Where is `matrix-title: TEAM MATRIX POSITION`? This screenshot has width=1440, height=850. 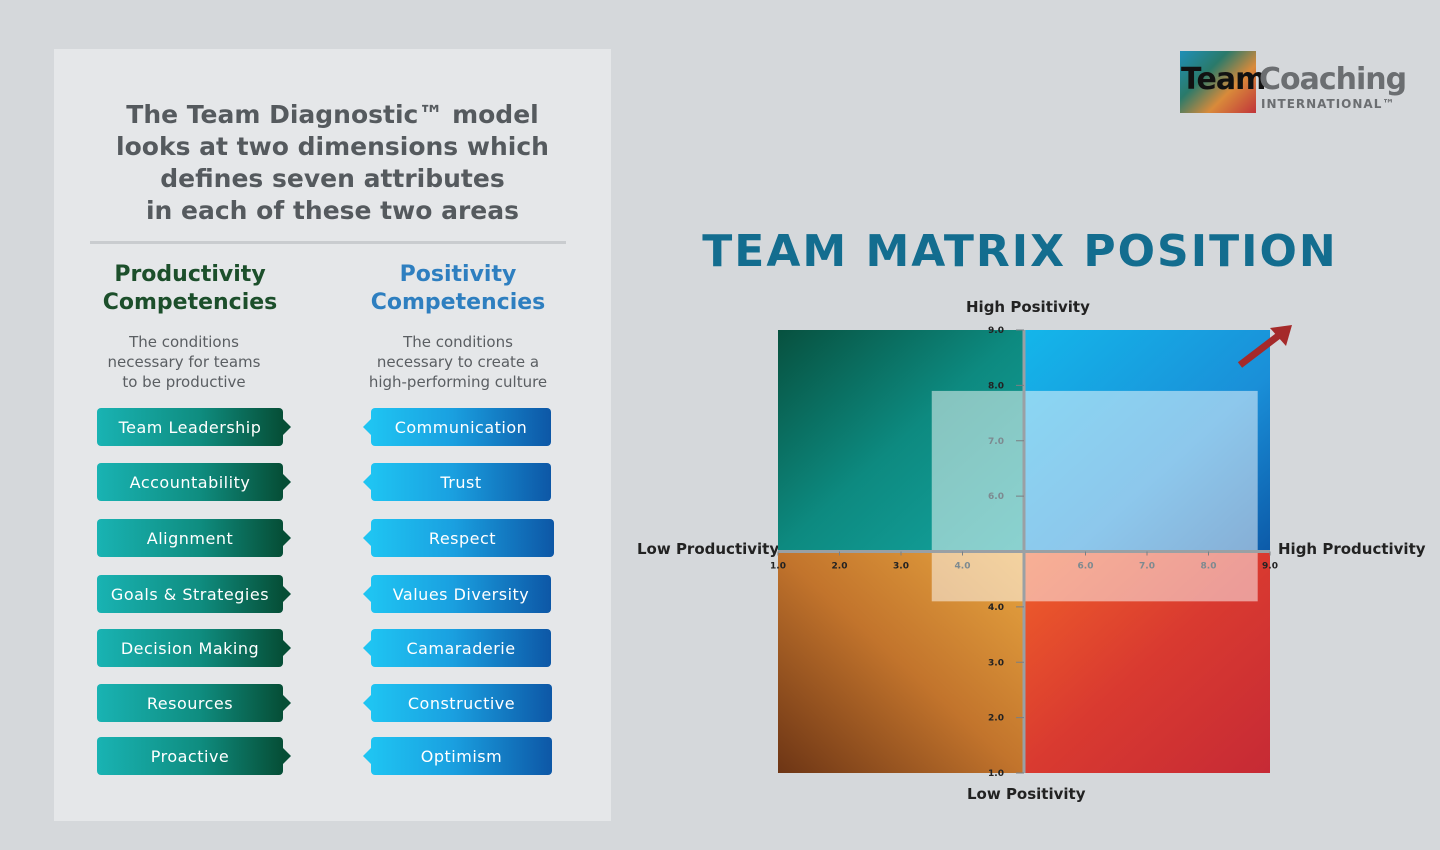 matrix-title: TEAM MATRIX POSITION is located at coordinates (1020, 251).